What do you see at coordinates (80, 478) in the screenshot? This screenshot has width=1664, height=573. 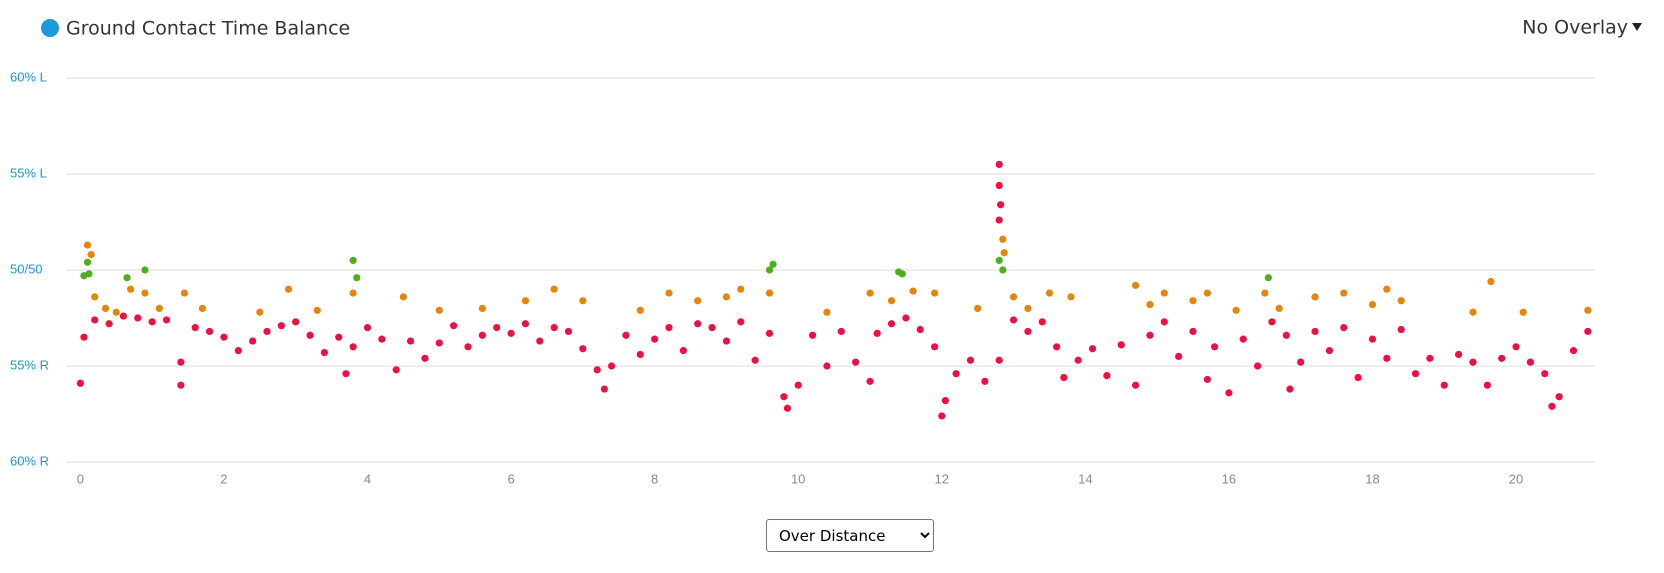 I see `x-tick-label: 0` at bounding box center [80, 478].